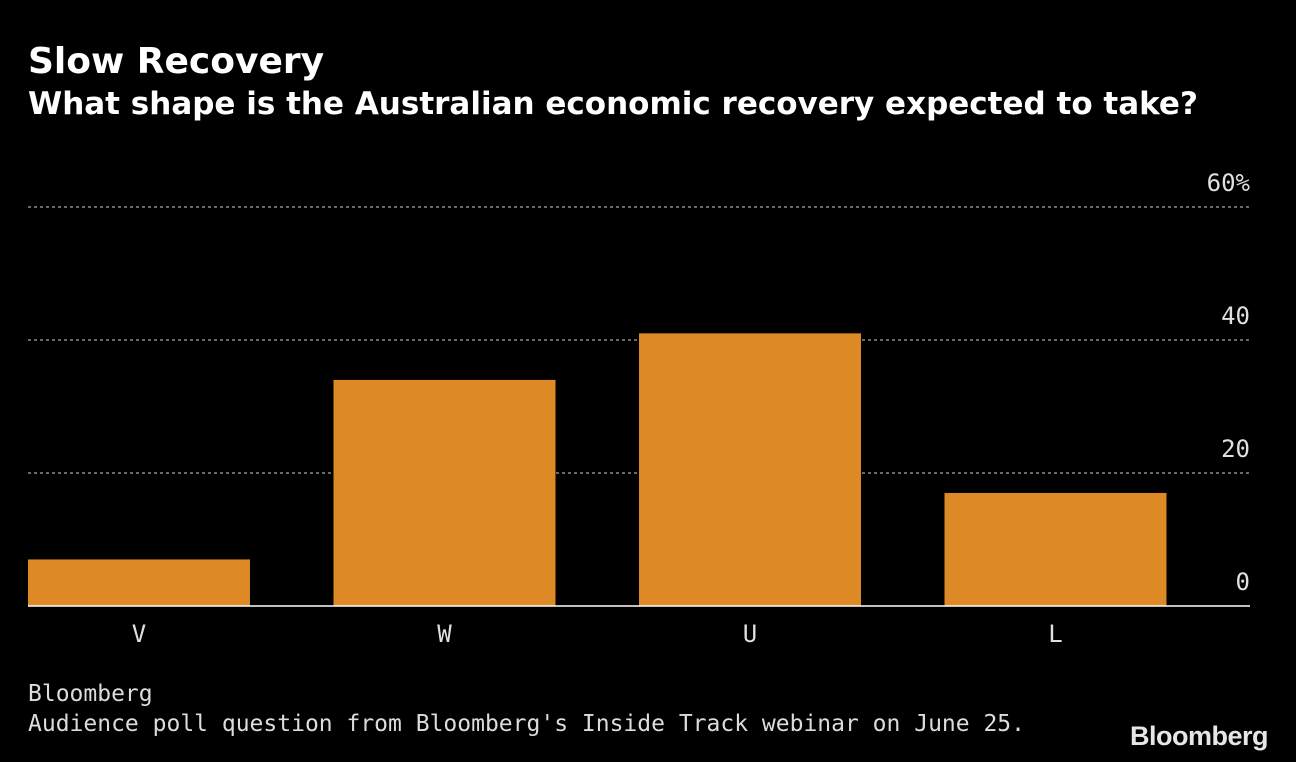 This screenshot has height=762, width=1296. I want to click on source-label: Bloomberg, so click(90, 694).